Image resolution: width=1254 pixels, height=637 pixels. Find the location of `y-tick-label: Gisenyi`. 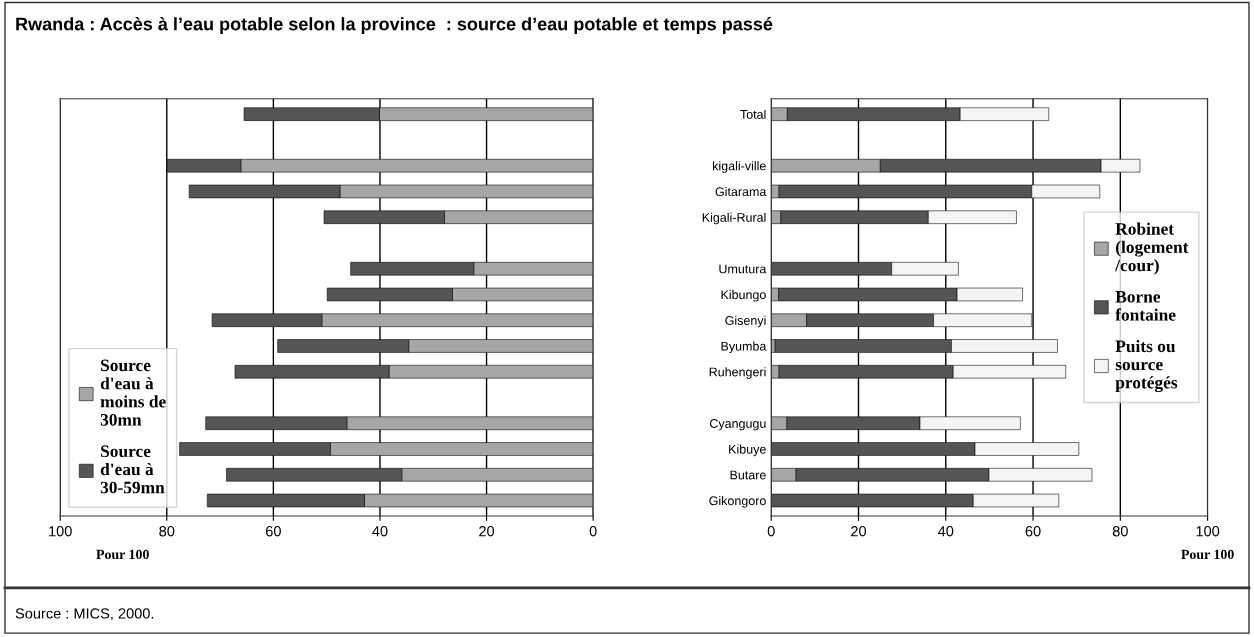

y-tick-label: Gisenyi is located at coordinates (745, 321).